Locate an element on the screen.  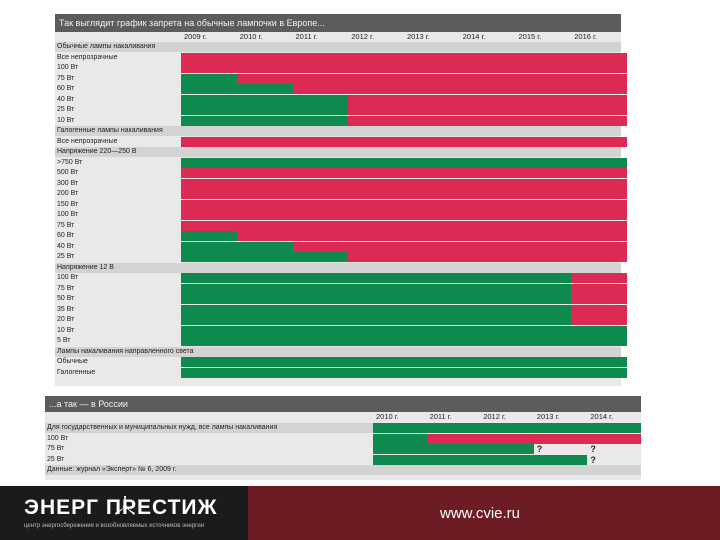
footer-banner is located at coordinates (360, 513).